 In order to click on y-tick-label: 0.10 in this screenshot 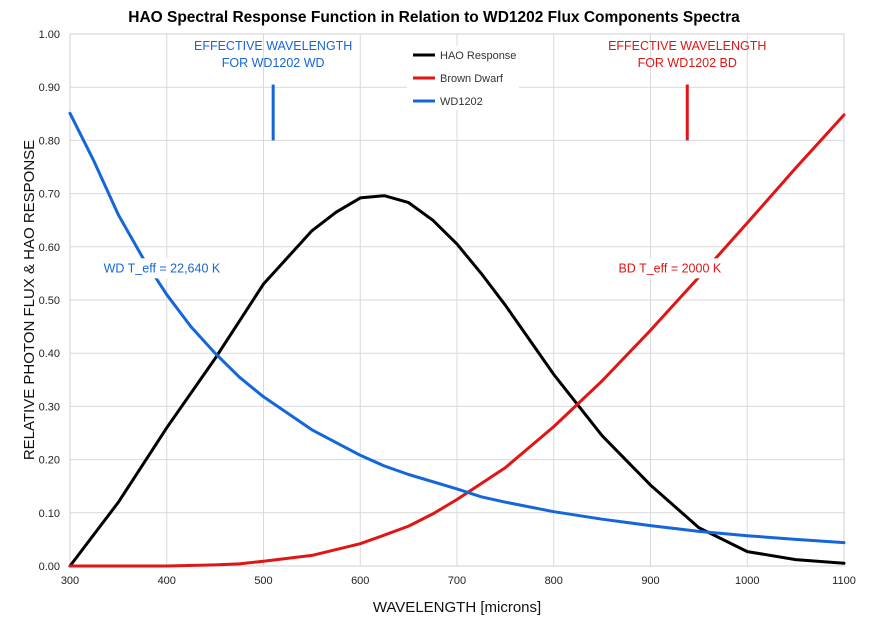, I will do `click(49, 514)`.